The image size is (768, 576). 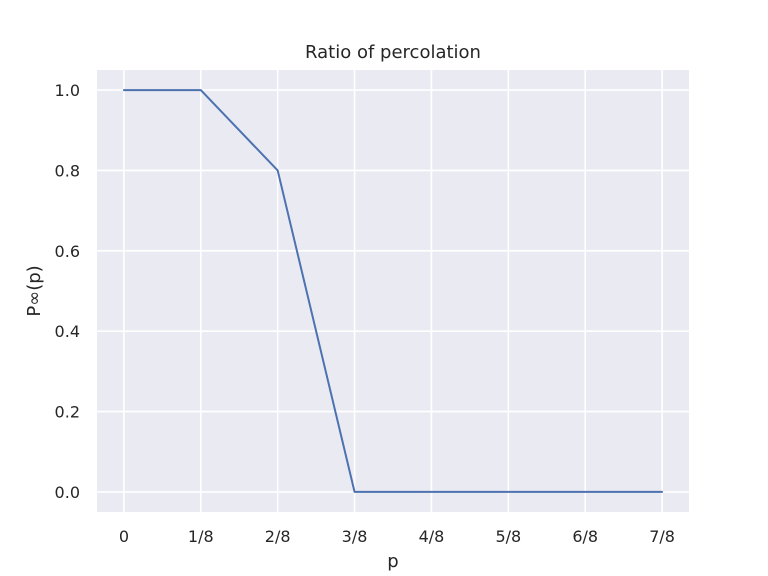 What do you see at coordinates (34, 290) in the screenshot?
I see `y-axis-label: P∞(p)` at bounding box center [34, 290].